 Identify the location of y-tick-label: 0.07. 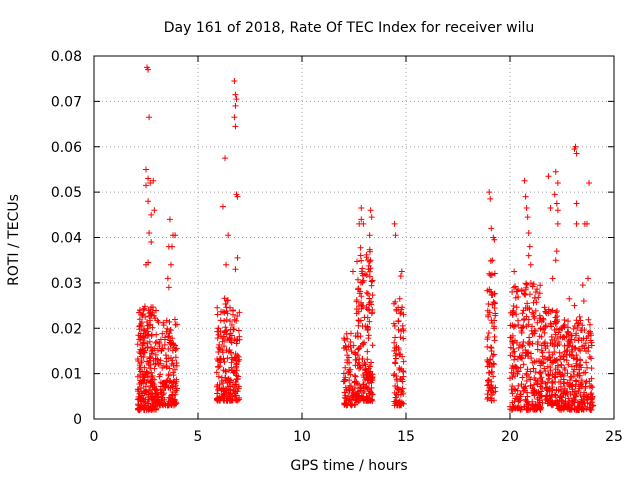
(66, 102).